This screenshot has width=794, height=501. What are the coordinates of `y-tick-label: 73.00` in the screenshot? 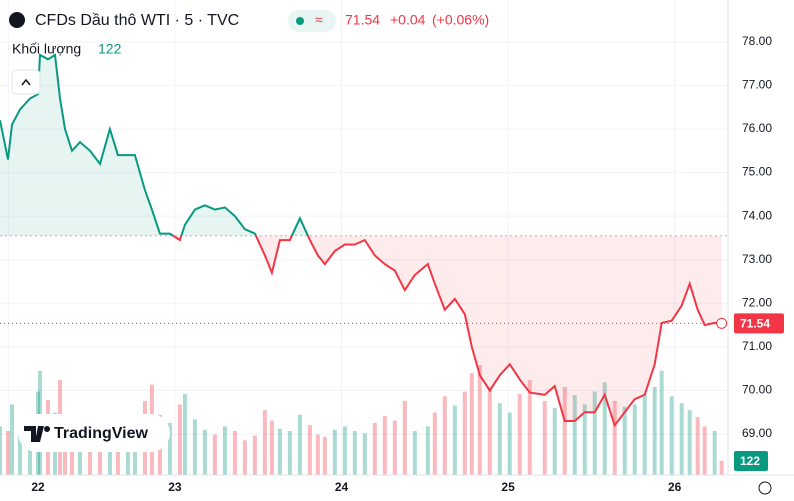 It's located at (757, 259).